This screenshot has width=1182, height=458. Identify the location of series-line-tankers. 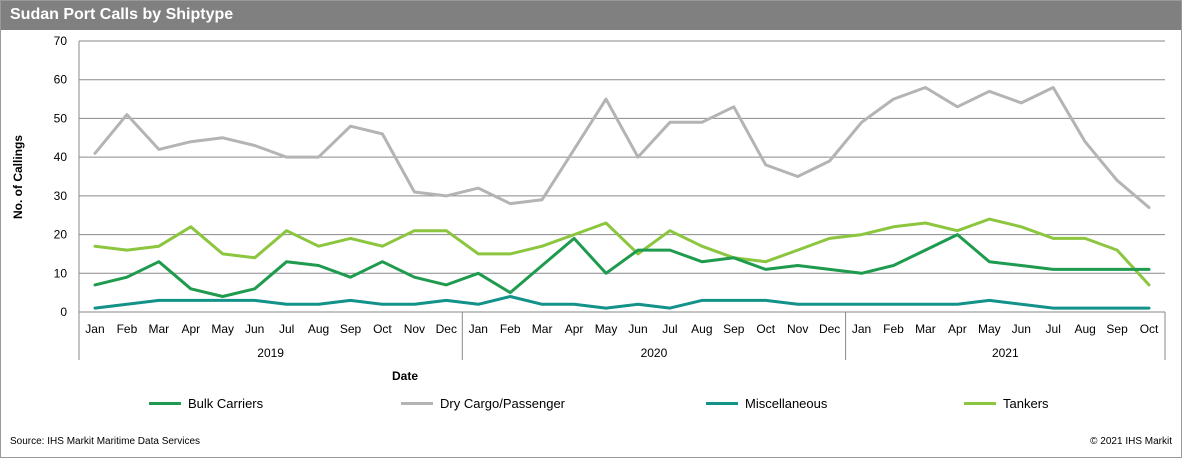
(622, 252).